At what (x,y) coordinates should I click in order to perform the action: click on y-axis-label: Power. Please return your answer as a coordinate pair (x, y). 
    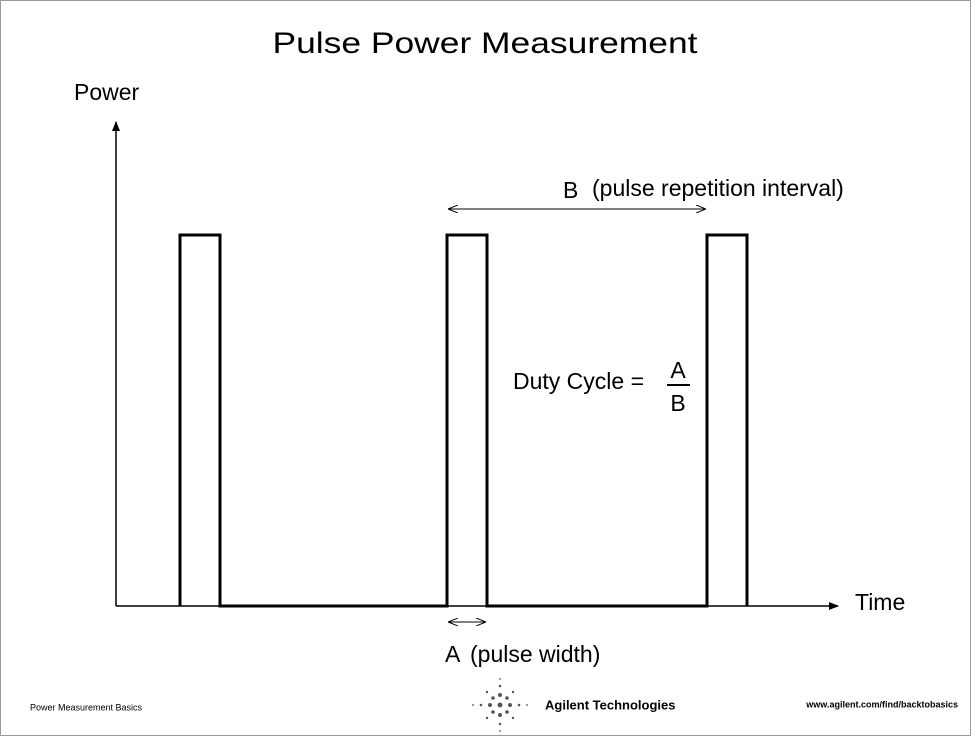
    Looking at the image, I should click on (107, 92).